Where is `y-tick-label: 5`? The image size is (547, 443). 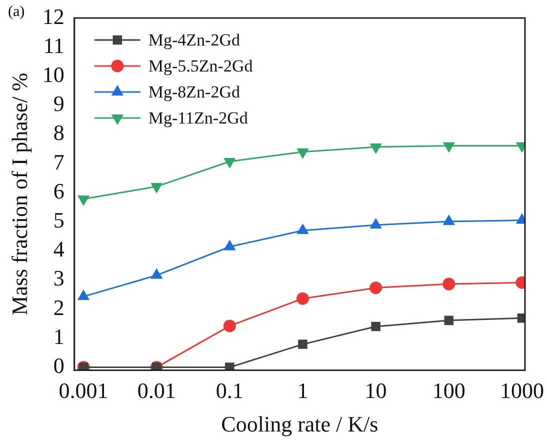 y-tick-label: 5 is located at coordinates (58, 220).